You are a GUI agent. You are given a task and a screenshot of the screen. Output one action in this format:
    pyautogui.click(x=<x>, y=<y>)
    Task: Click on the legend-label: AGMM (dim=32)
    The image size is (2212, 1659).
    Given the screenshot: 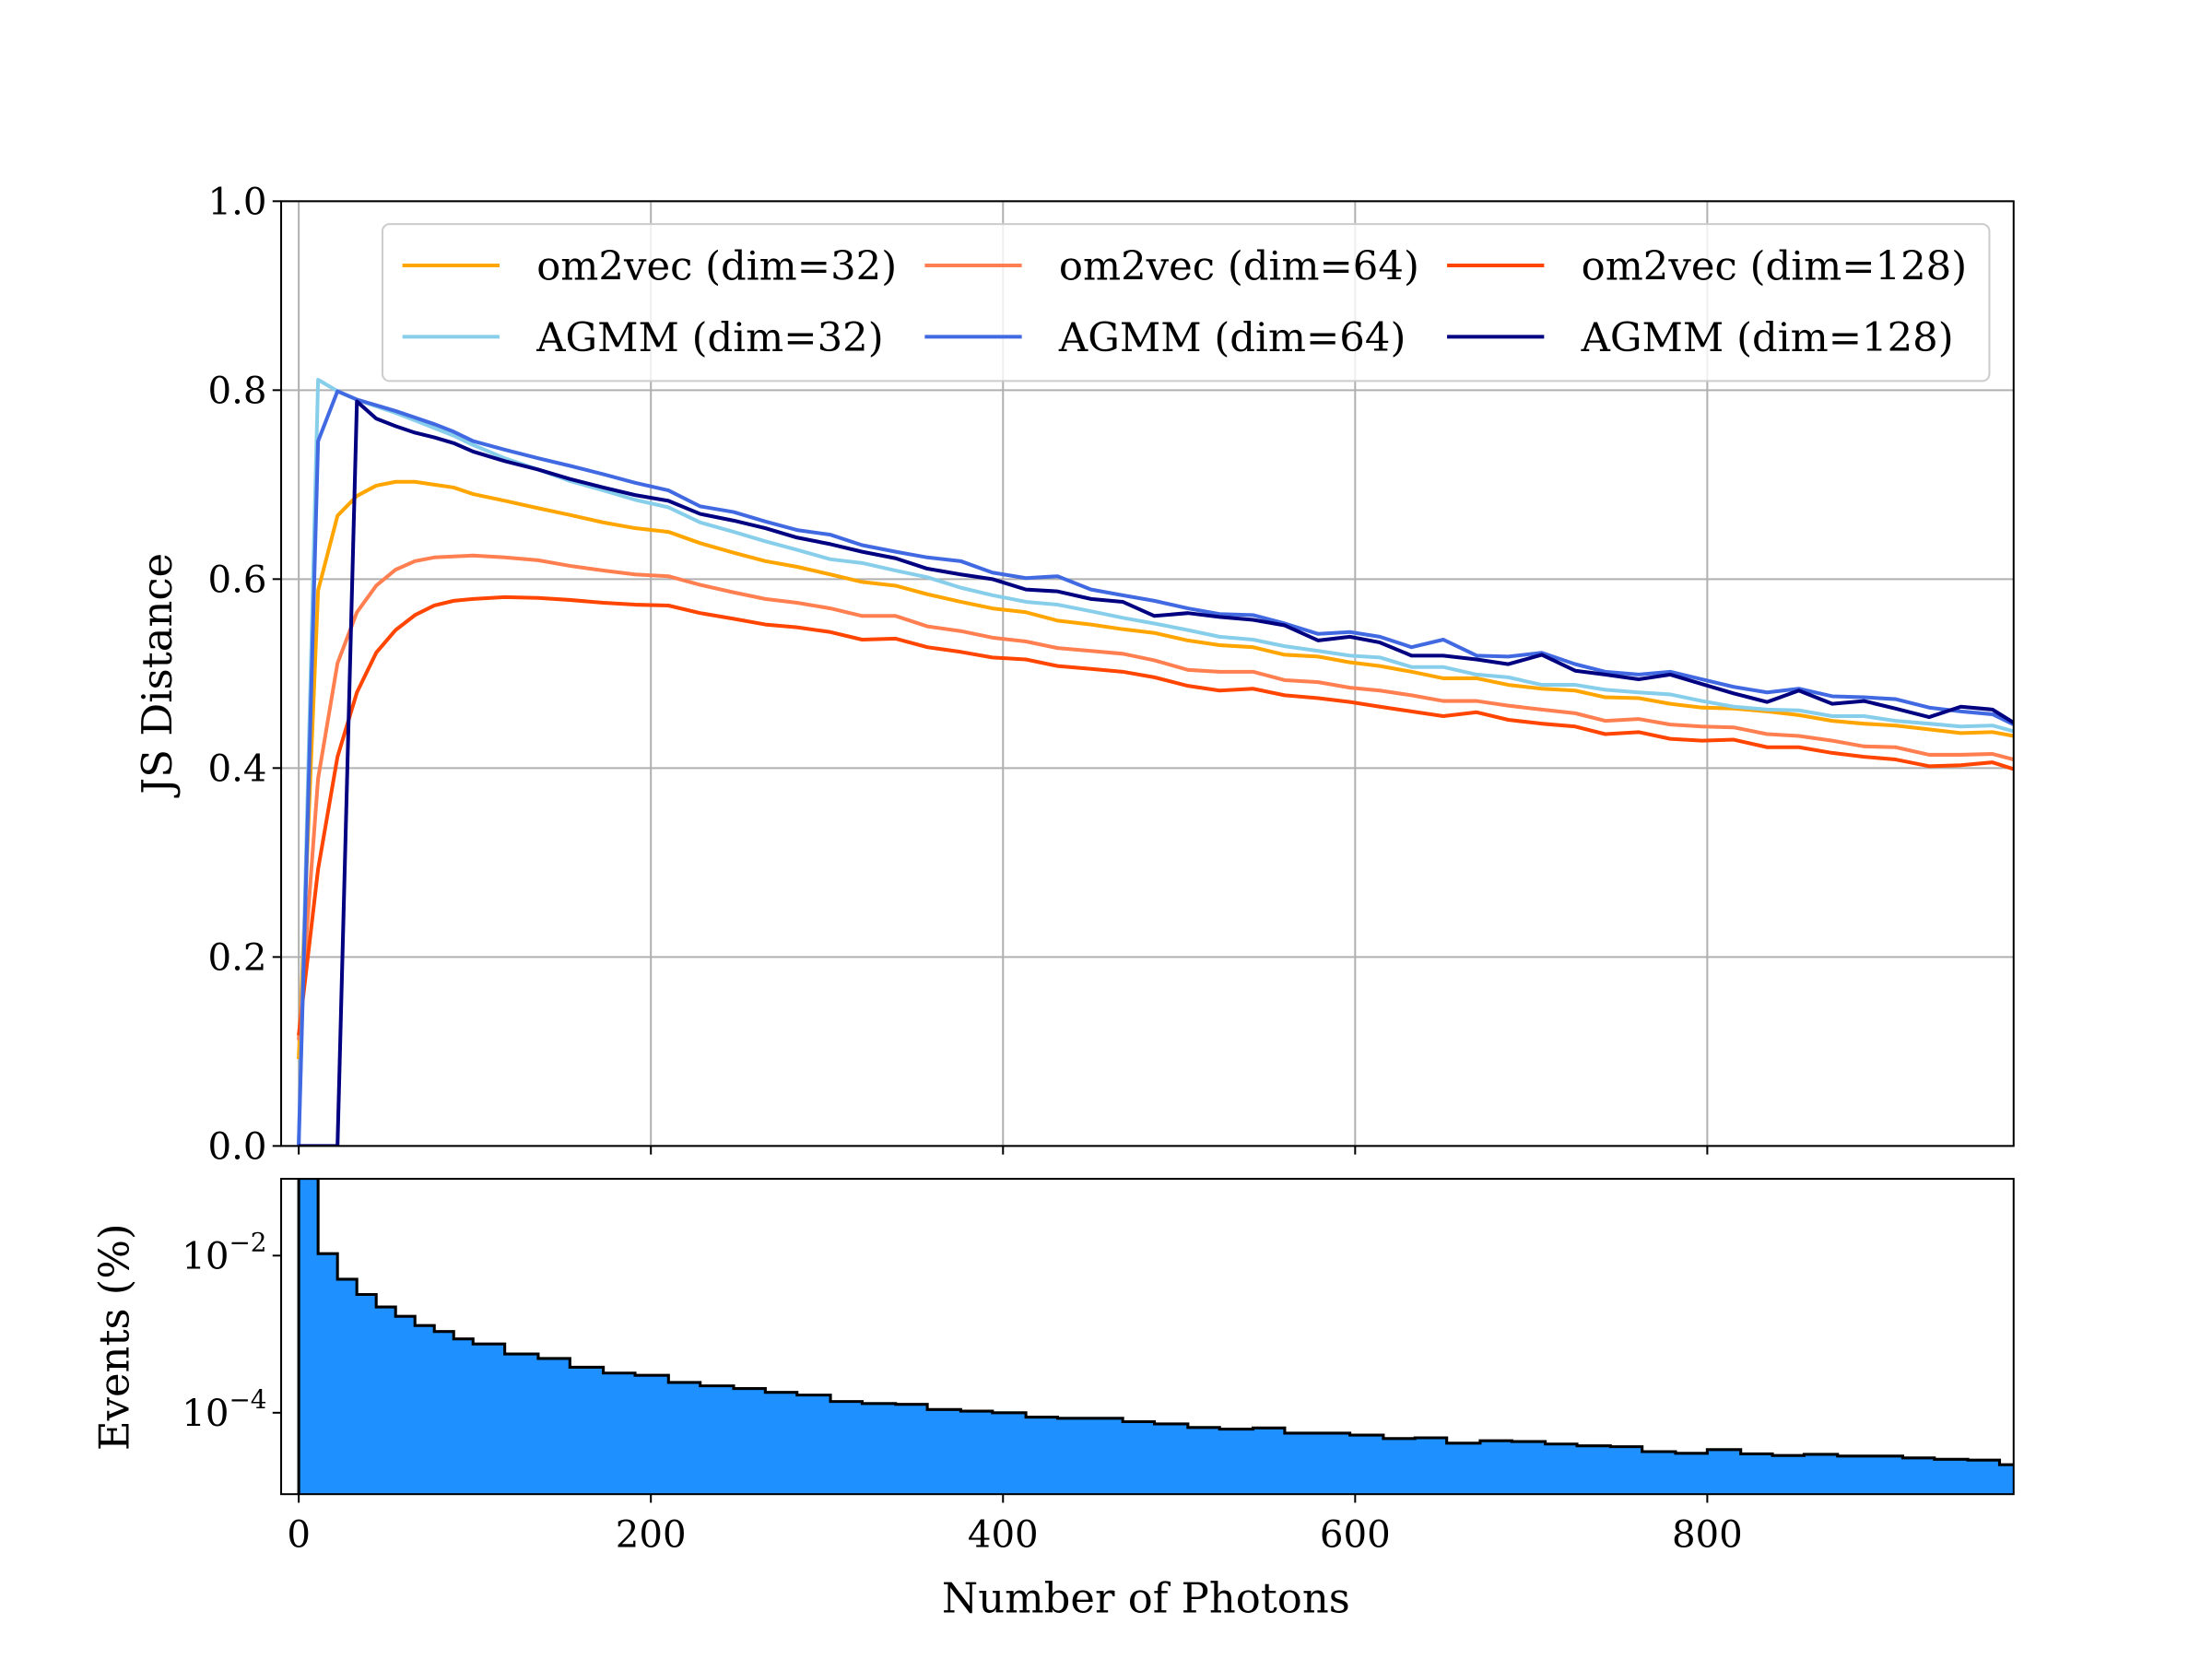 What is the action you would take?
    pyautogui.click(x=709, y=338)
    